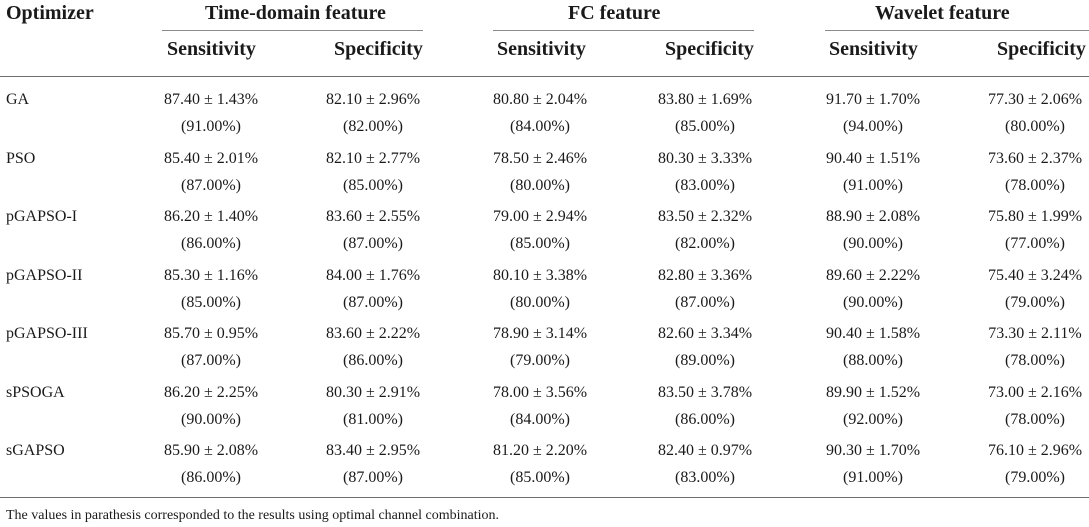  I want to click on cell-mean: 73.00 ± 2.16%, so click(1035, 392).